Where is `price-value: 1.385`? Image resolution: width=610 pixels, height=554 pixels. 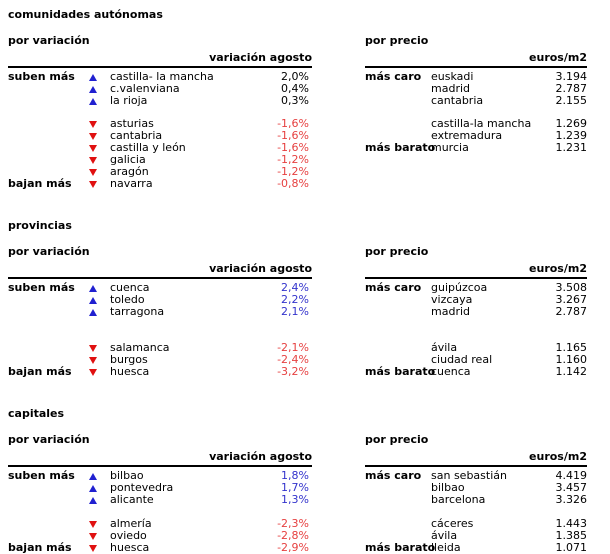
price-value: 1.385 is located at coordinates (571, 535).